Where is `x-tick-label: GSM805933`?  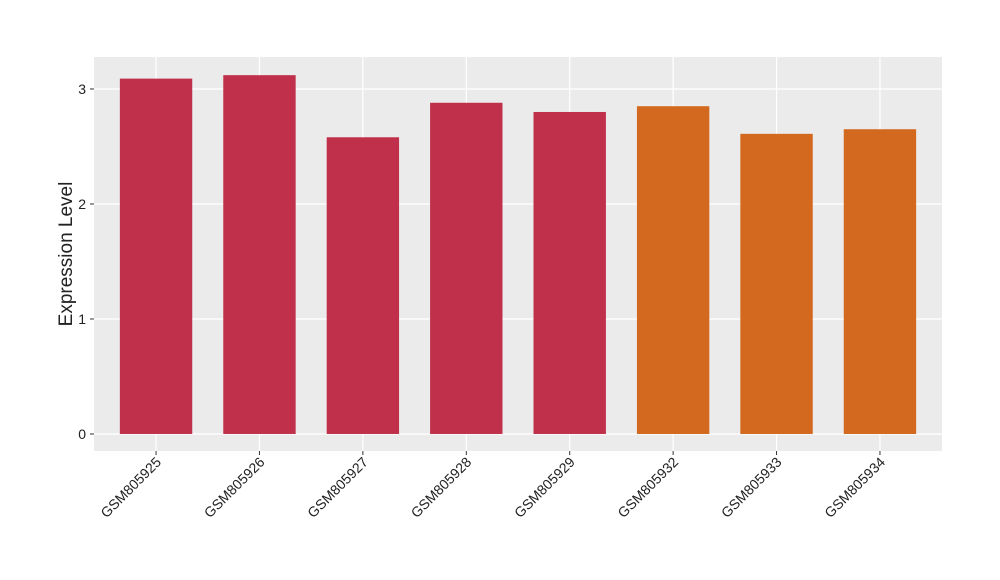
x-tick-label: GSM805933 is located at coordinates (751, 487).